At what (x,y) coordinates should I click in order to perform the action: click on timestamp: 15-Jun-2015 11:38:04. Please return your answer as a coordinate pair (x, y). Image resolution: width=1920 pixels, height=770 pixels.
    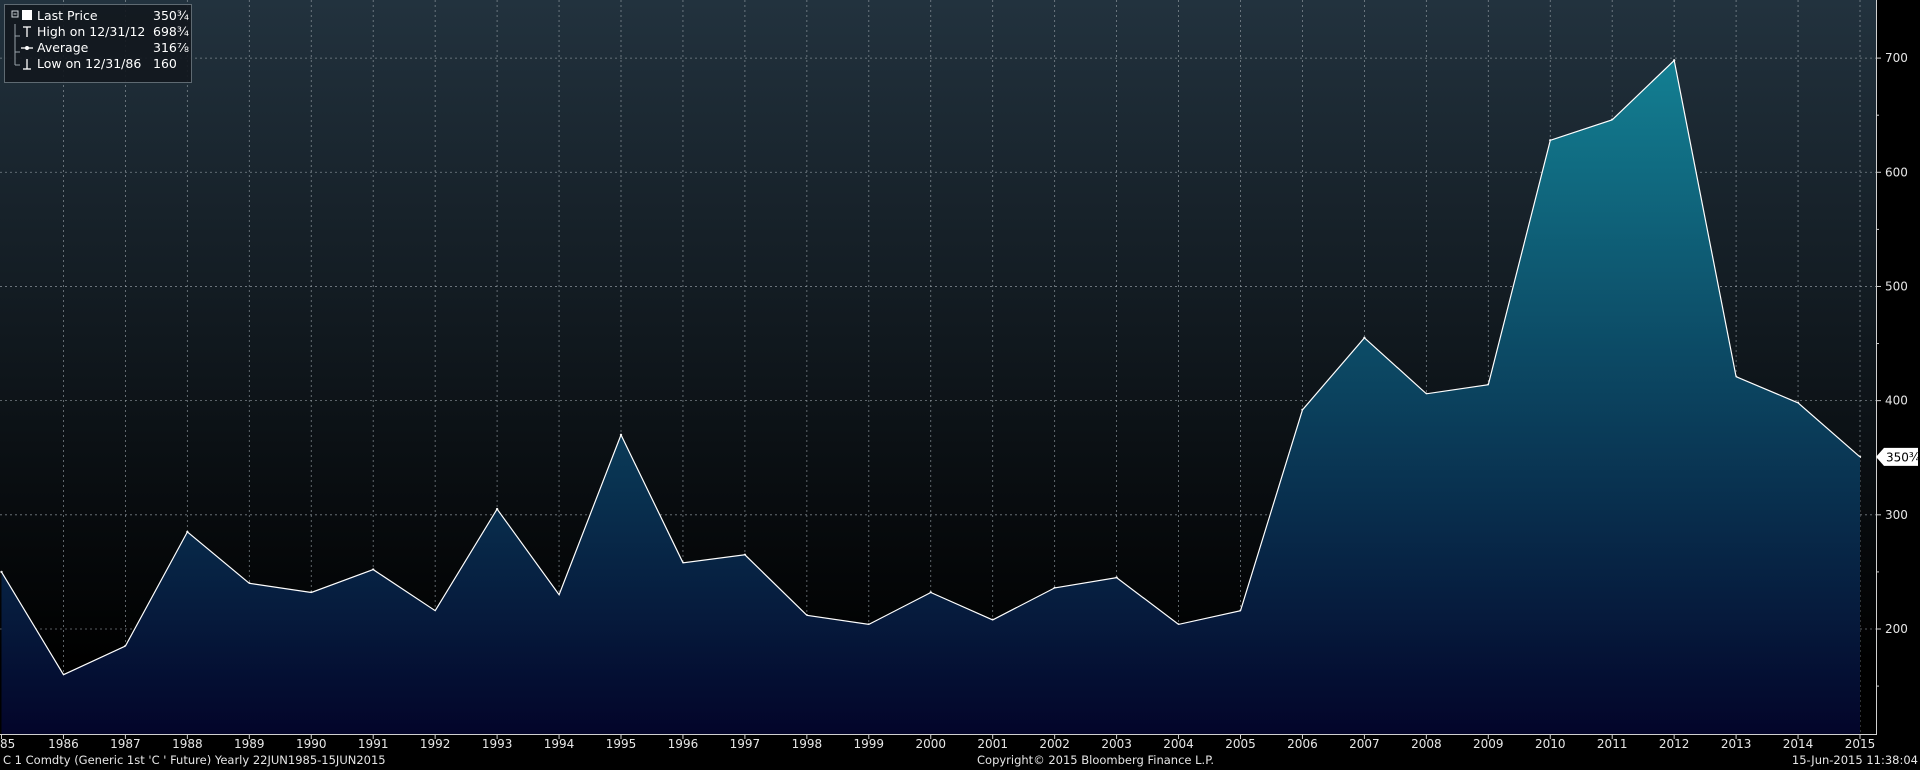
    Looking at the image, I should click on (1854, 760).